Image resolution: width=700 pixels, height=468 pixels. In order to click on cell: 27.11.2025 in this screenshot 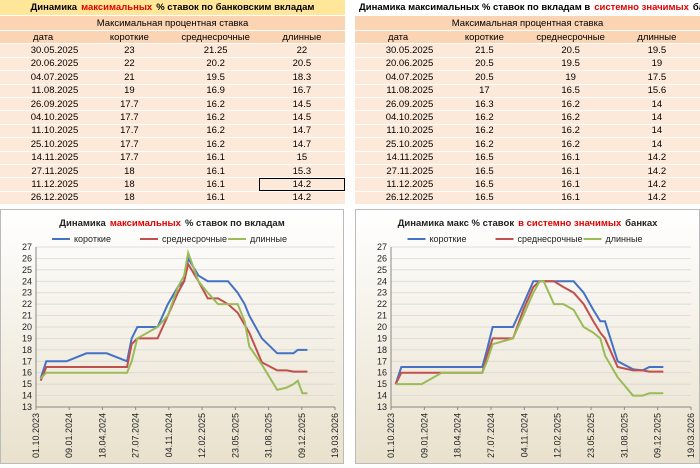, I will do `click(398, 171)`.